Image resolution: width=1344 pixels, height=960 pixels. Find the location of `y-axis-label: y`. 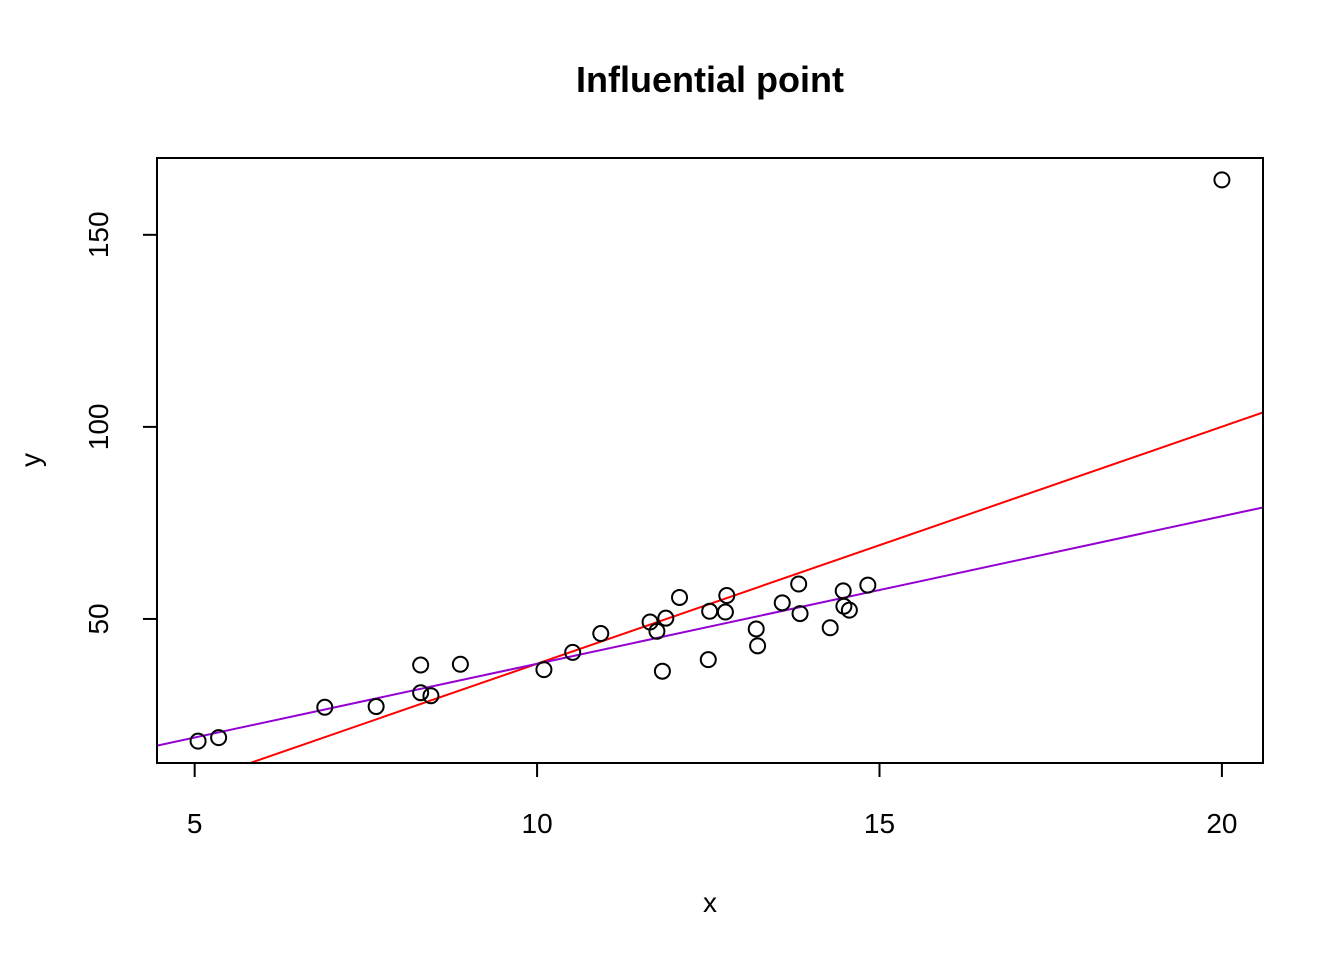

y-axis-label: y is located at coordinates (30, 460).